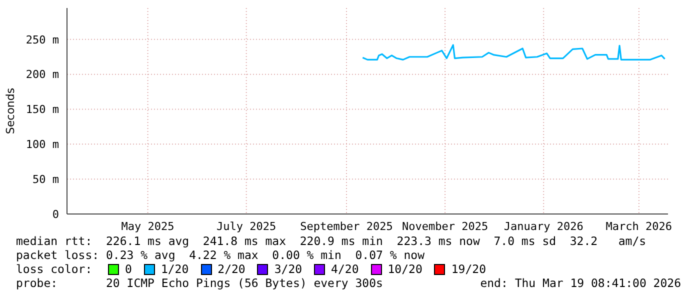  What do you see at coordinates (288, 269) in the screenshot?
I see `text: 3/20` at bounding box center [288, 269].